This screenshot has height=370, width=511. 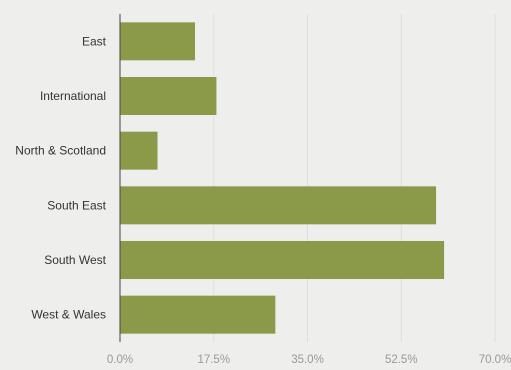 I want to click on x-tick-labels: 0.0% 17.5% 35.0% 52.5% 70.0%, so click(x=309, y=360).